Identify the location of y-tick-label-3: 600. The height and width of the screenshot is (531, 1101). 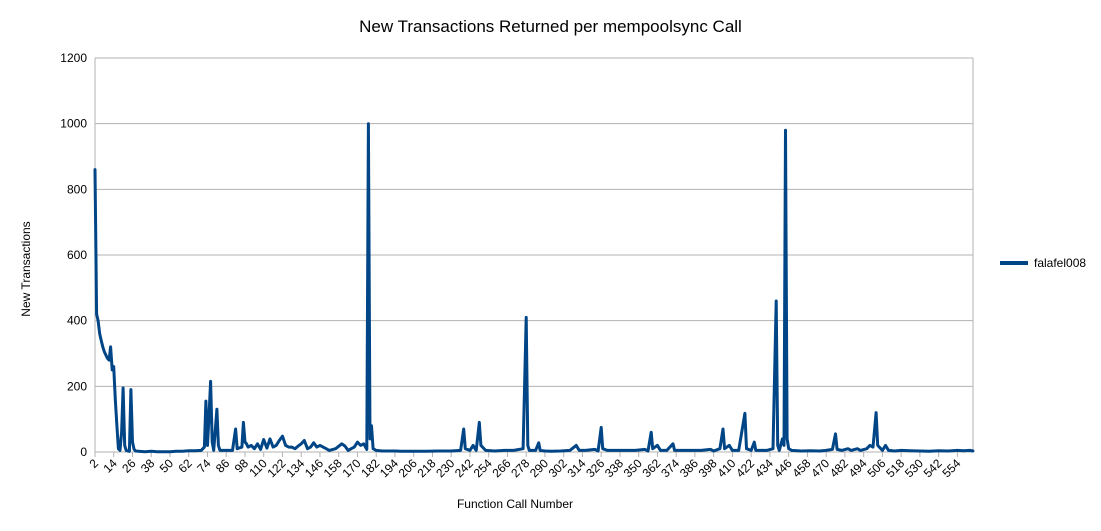
(77, 255).